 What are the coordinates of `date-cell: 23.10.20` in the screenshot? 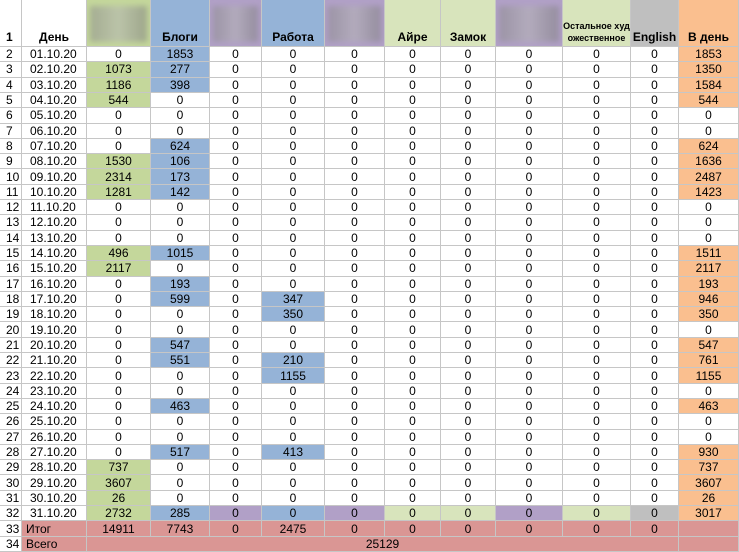 It's located at (54, 391).